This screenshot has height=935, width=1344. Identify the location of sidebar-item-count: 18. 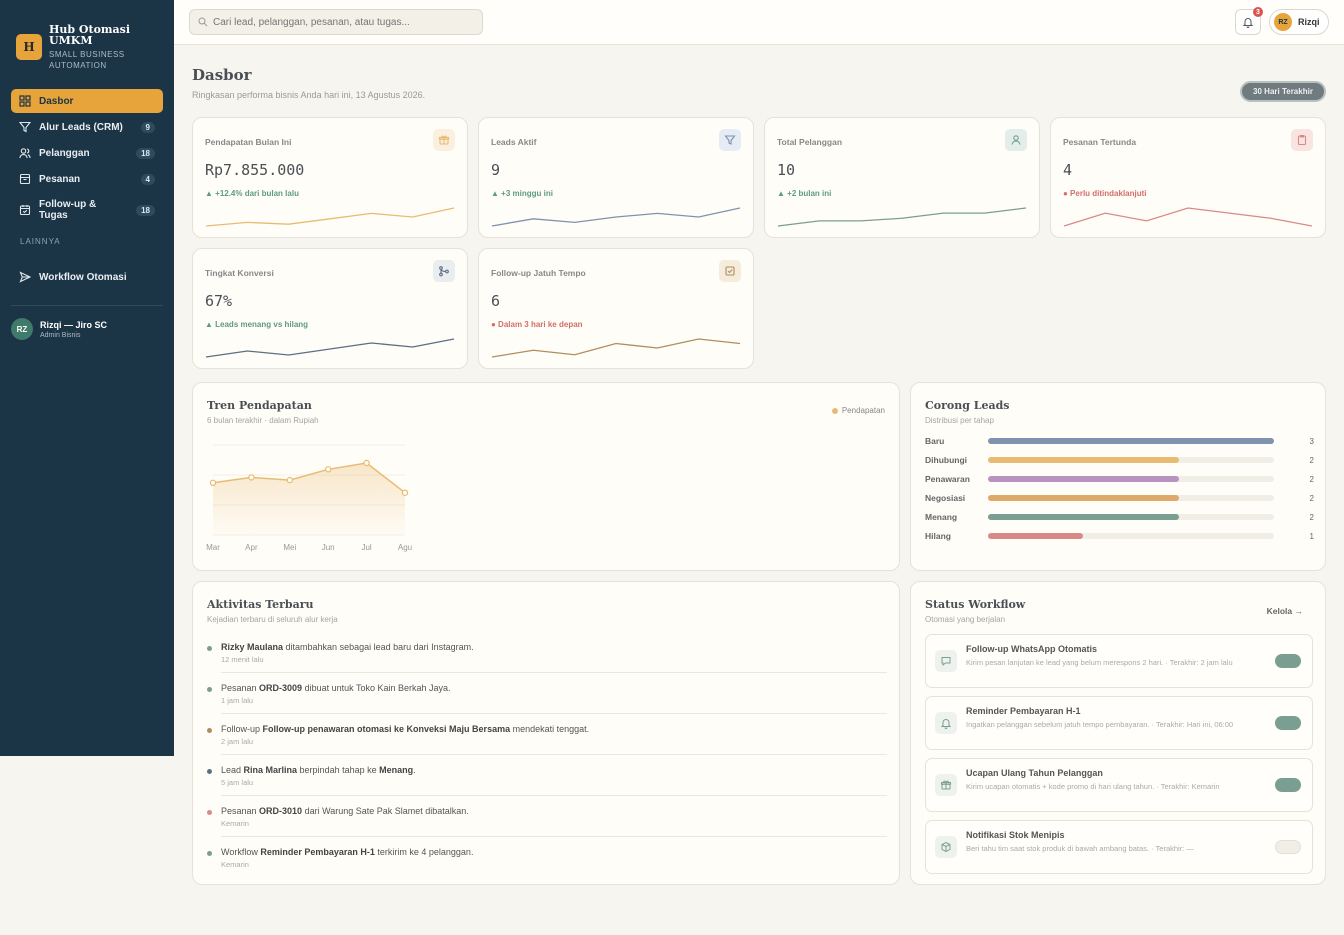
(145, 153).